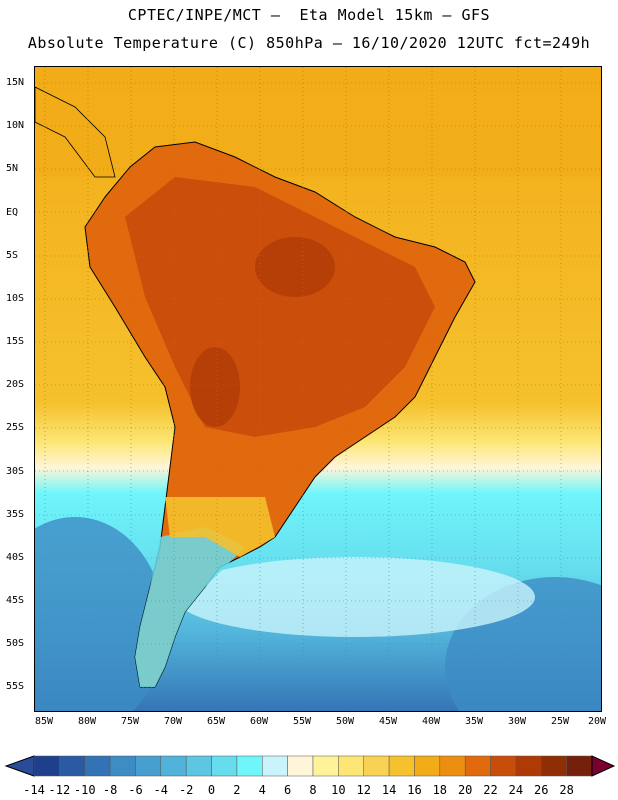 Image resolution: width=618 pixels, height=800 pixels. Describe the element at coordinates (389, 790) in the screenshot. I see `colorbar-label: 14` at that location.